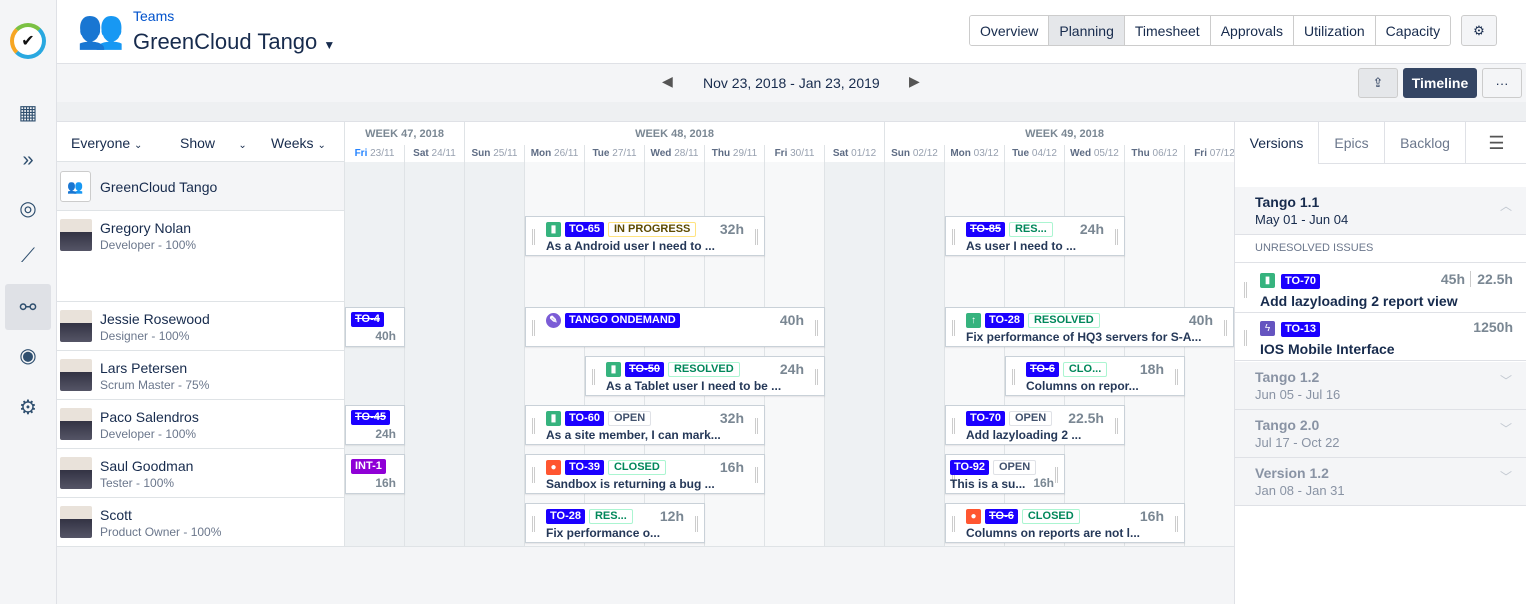  What do you see at coordinates (28, 208) in the screenshot?
I see `dashboard-icon: ◎` at bounding box center [28, 208].